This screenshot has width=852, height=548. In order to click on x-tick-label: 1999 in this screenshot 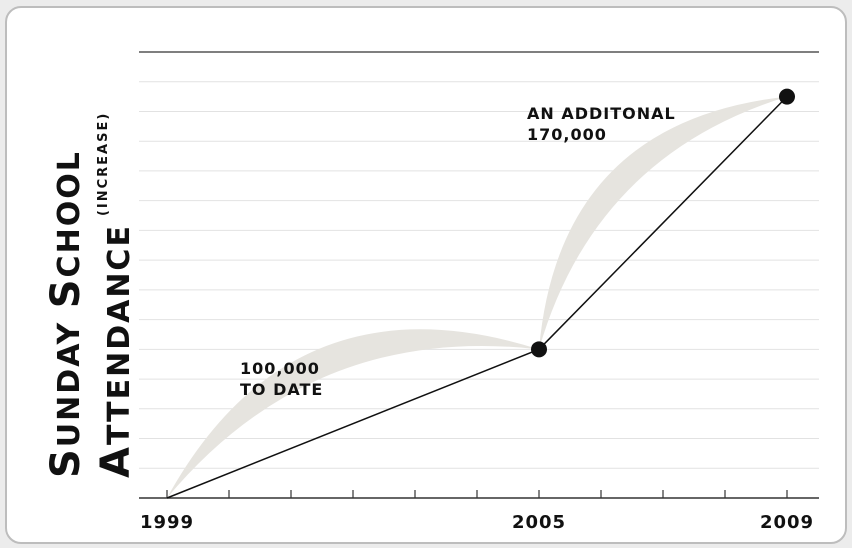, I will do `click(167, 522)`.